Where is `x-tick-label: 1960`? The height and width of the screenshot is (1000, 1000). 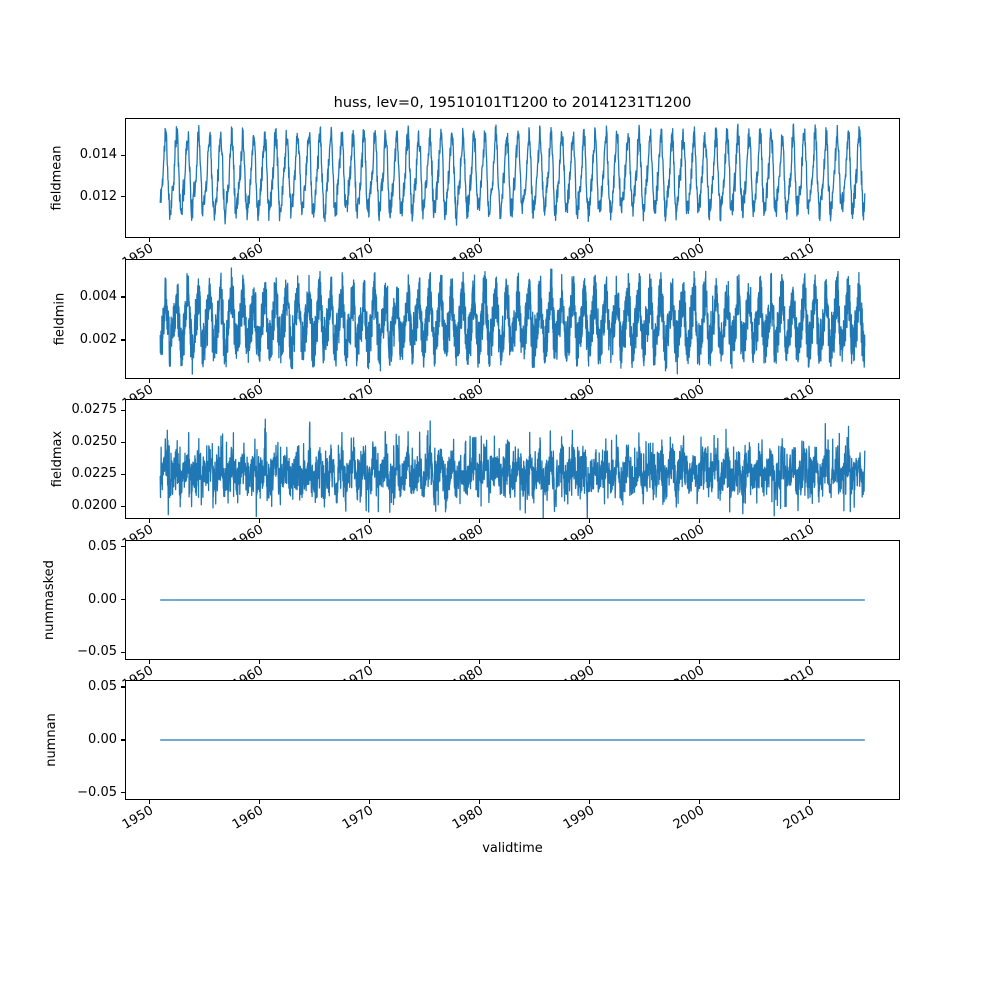
x-tick-label: 1960 is located at coordinates (248, 818).